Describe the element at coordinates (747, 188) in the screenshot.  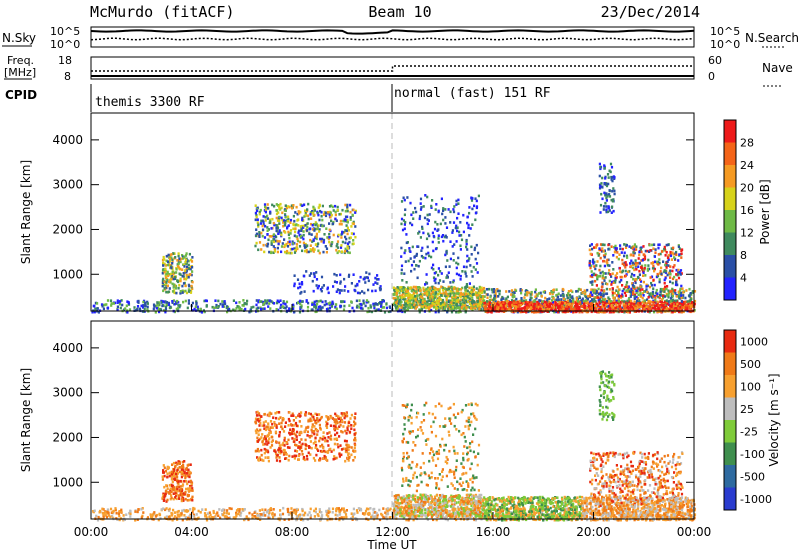
I see `colorbar-tick-label: 20` at that location.